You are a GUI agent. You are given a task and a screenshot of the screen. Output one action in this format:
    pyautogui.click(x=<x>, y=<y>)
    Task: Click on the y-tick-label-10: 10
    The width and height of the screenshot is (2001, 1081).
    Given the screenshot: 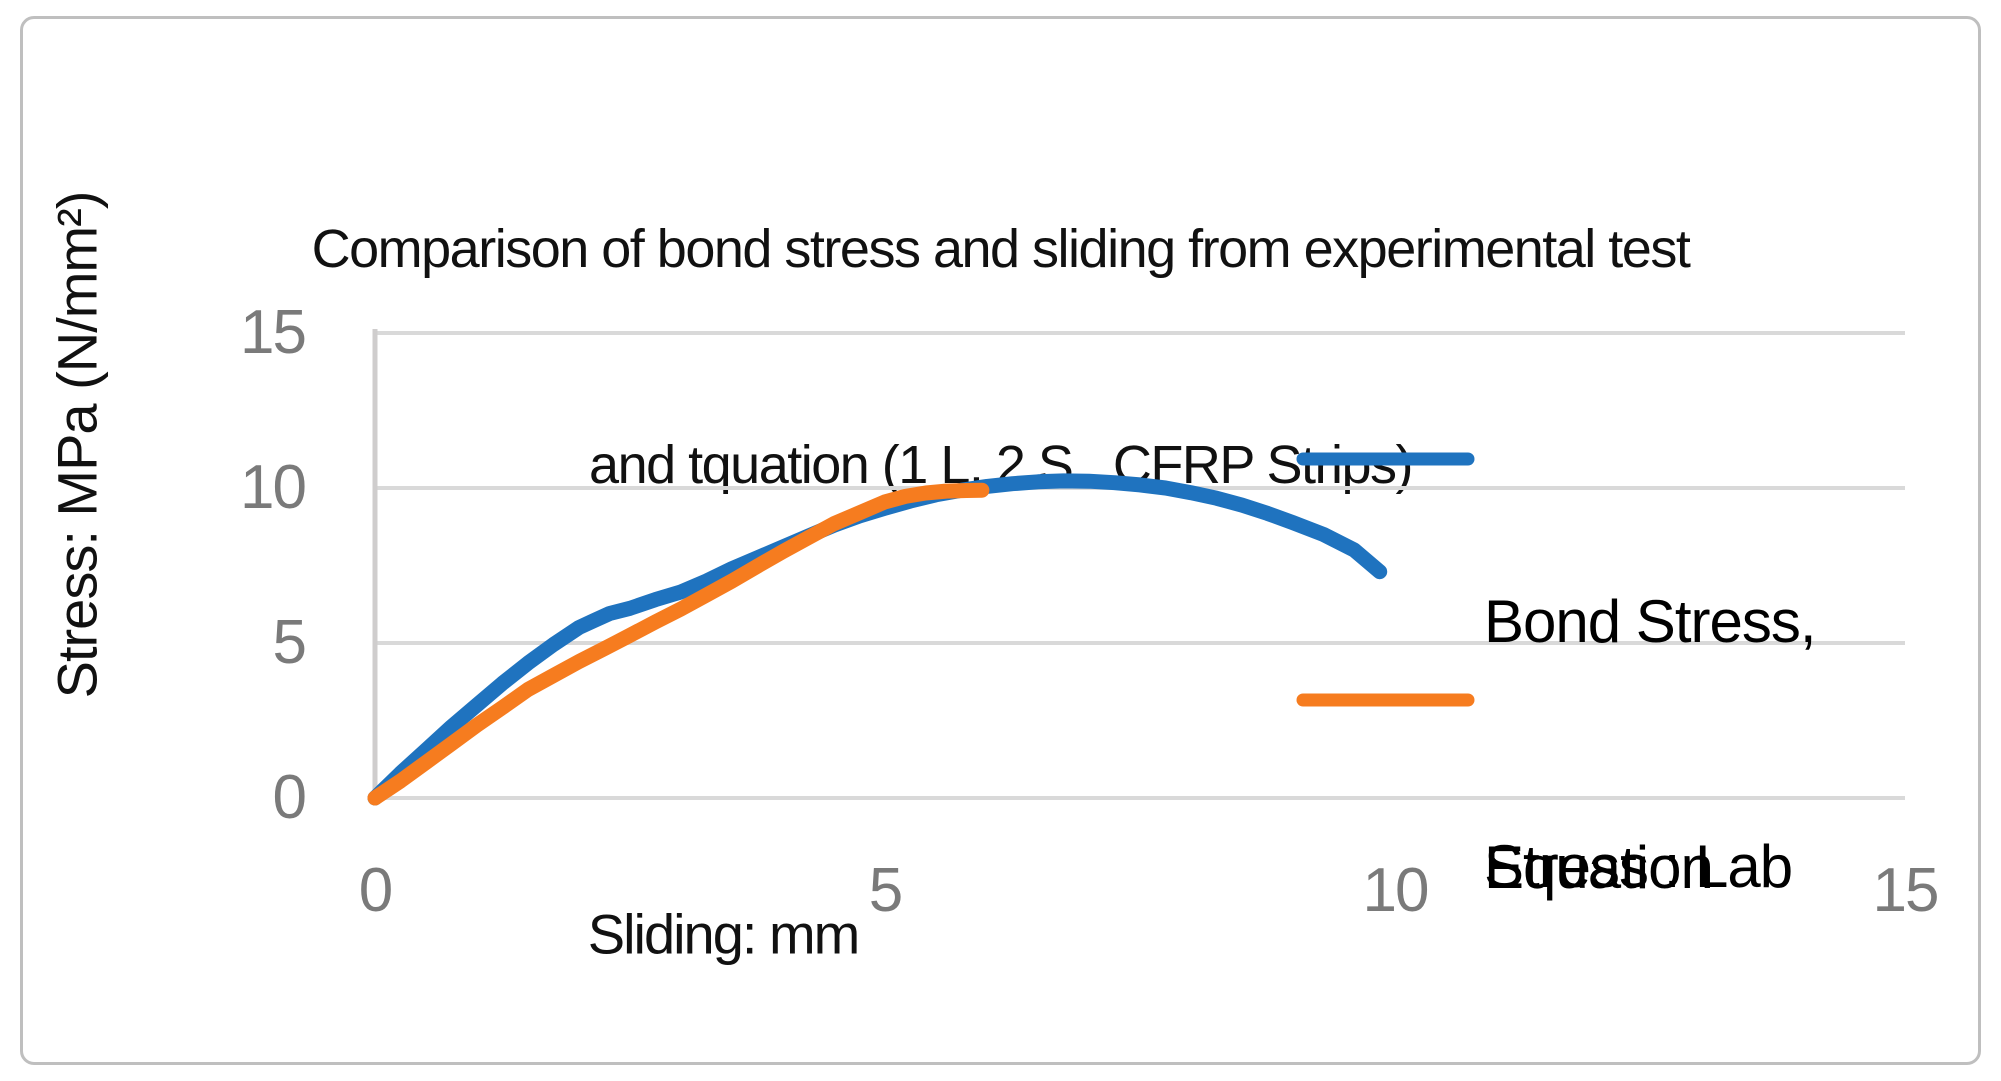 What is the action you would take?
    pyautogui.click(x=273, y=487)
    